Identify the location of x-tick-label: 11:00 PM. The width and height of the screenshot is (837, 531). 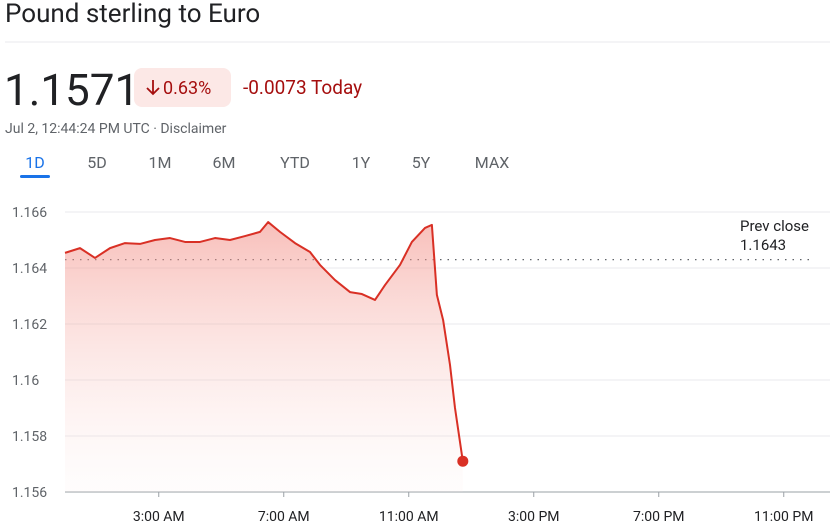
(783, 517).